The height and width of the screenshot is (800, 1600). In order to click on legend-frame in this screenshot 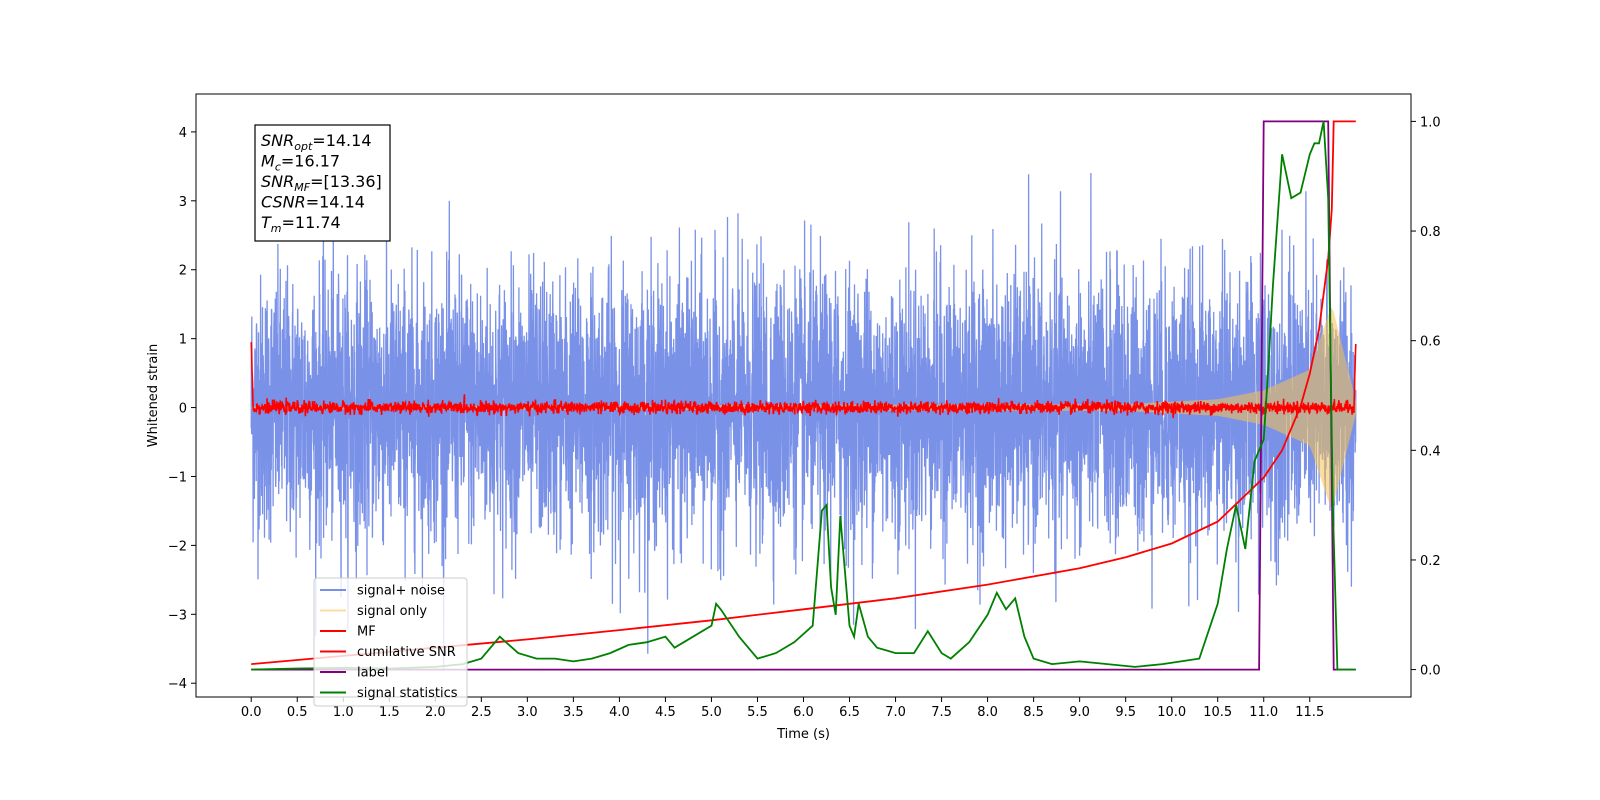, I will do `click(390, 642)`.